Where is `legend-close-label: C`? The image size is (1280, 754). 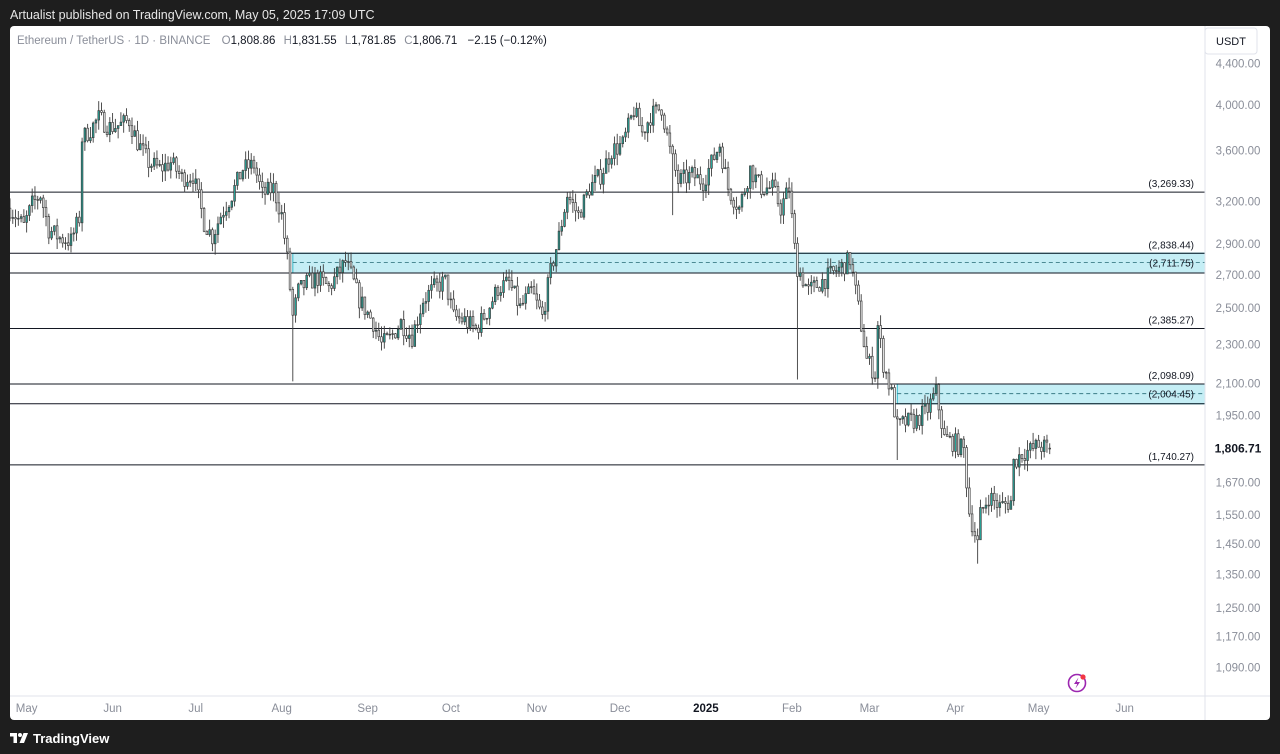 legend-close-label: C is located at coordinates (408, 41).